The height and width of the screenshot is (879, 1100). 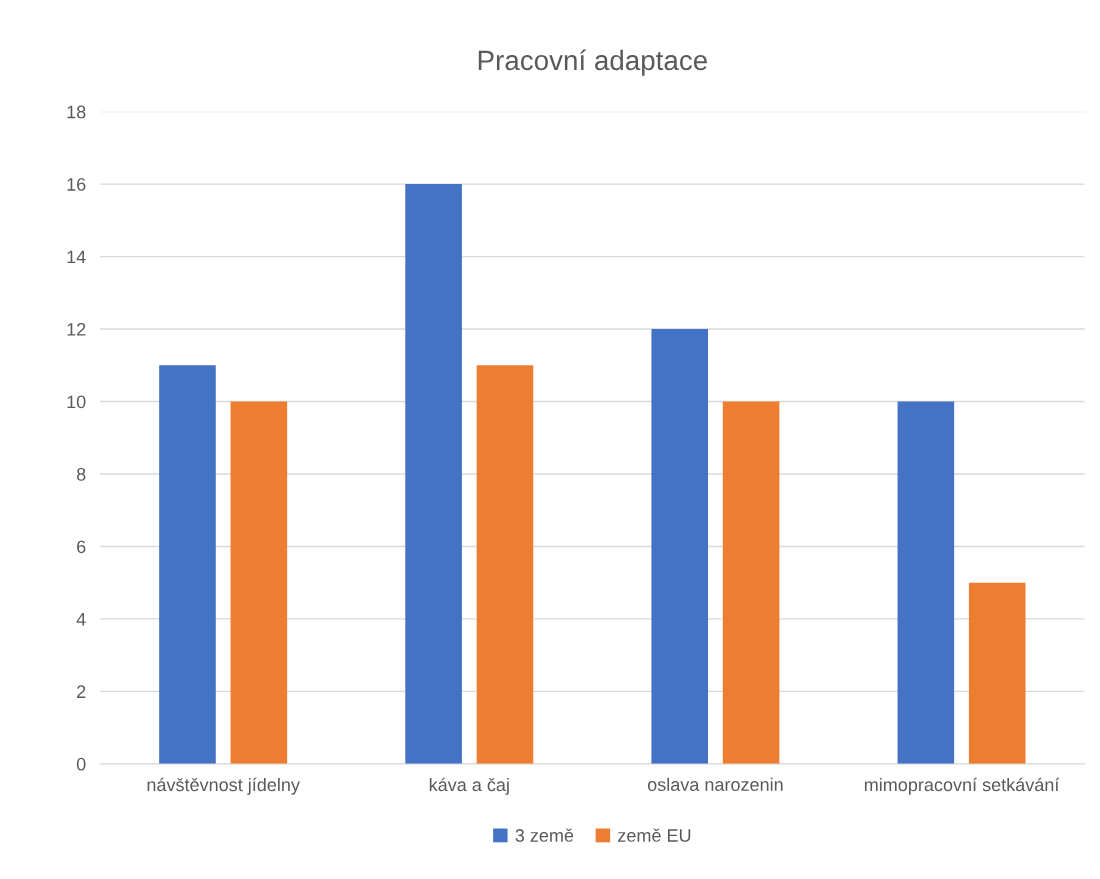 I want to click on x-tick-label: oslava narozenin, so click(x=715, y=784).